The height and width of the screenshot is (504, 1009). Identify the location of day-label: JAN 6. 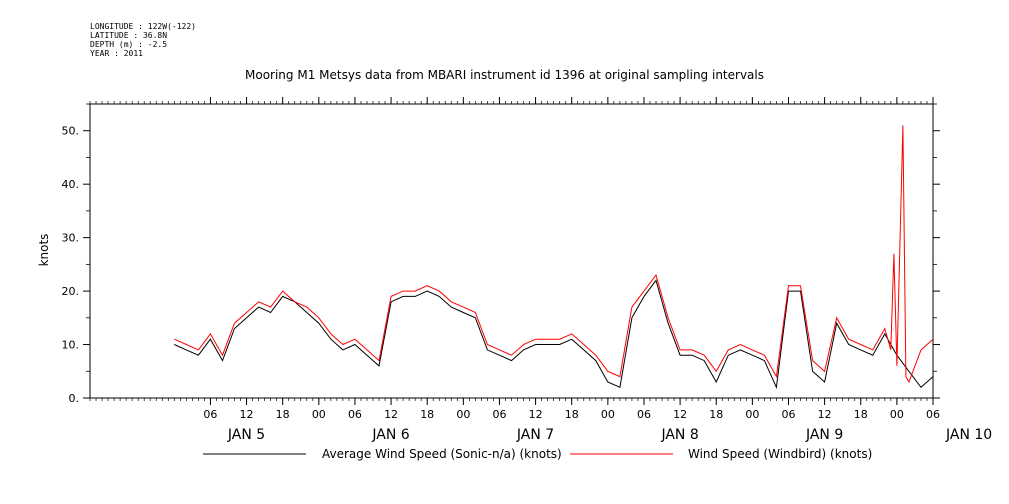
(390, 435).